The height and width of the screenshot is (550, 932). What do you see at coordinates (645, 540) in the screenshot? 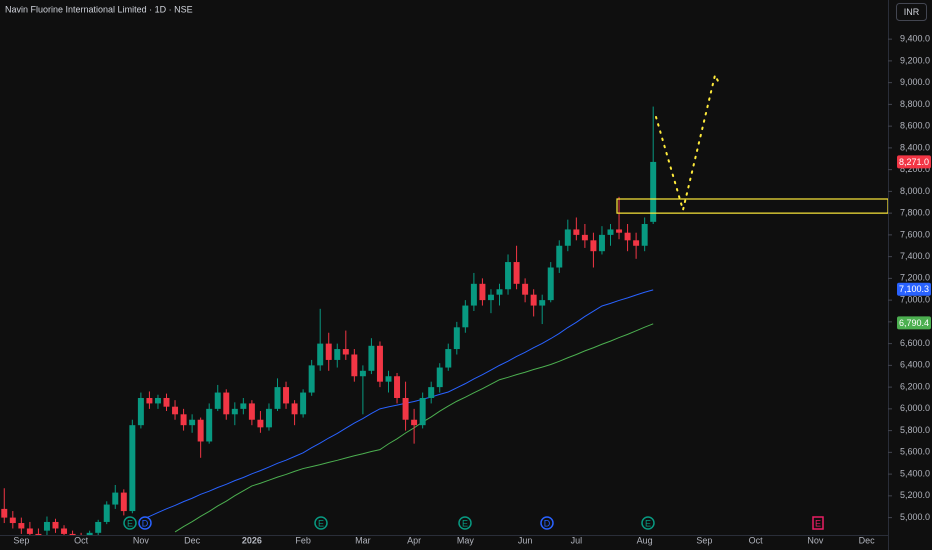
I see `x-tick-label: Aug` at bounding box center [645, 540].